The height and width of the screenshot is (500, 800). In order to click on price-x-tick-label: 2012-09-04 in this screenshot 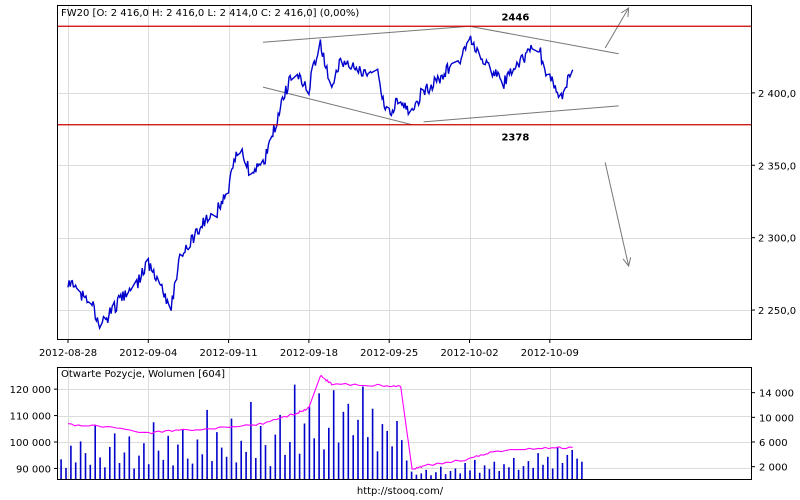, I will do `click(148, 353)`.